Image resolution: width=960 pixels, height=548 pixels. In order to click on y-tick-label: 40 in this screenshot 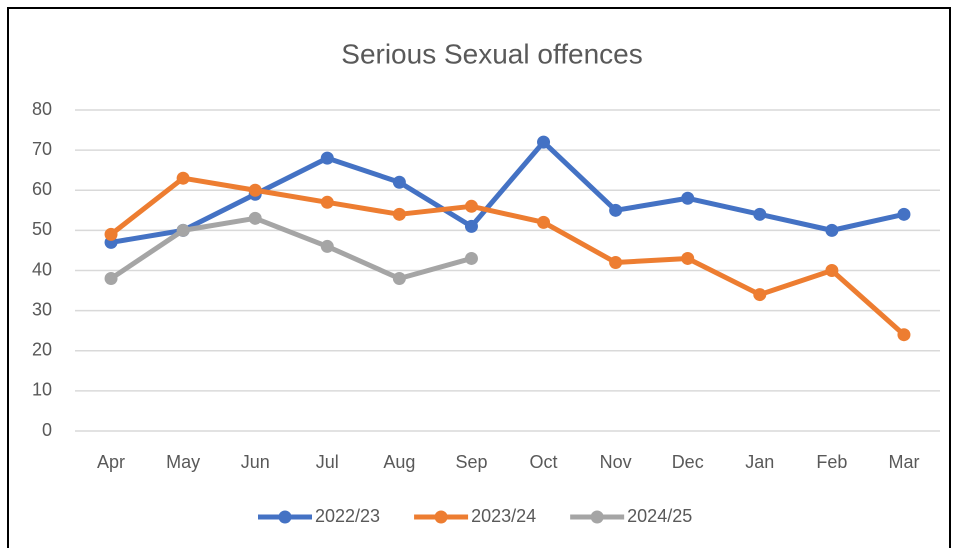, I will do `click(42, 269)`.